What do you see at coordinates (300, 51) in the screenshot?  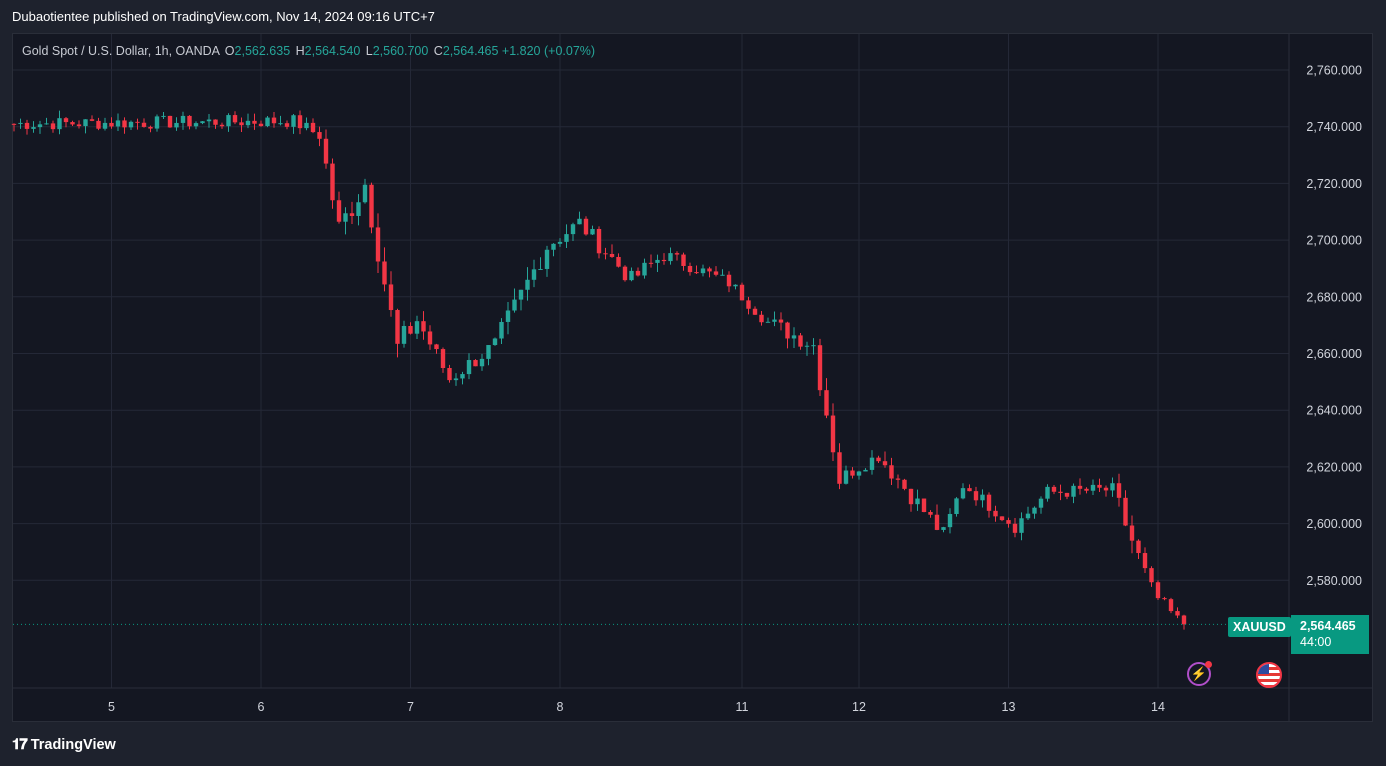 I see `high-label: H` at bounding box center [300, 51].